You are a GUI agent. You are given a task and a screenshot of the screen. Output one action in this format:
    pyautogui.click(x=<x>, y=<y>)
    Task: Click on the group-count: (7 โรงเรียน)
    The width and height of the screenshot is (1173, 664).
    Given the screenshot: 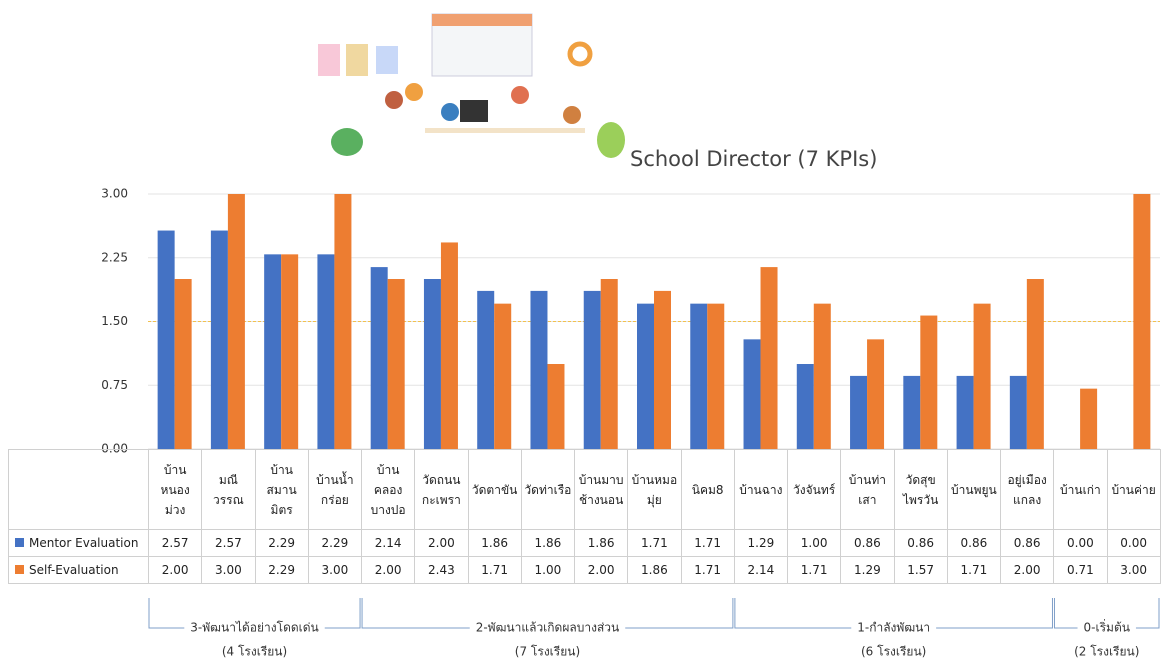 What is the action you would take?
    pyautogui.click(x=547, y=652)
    